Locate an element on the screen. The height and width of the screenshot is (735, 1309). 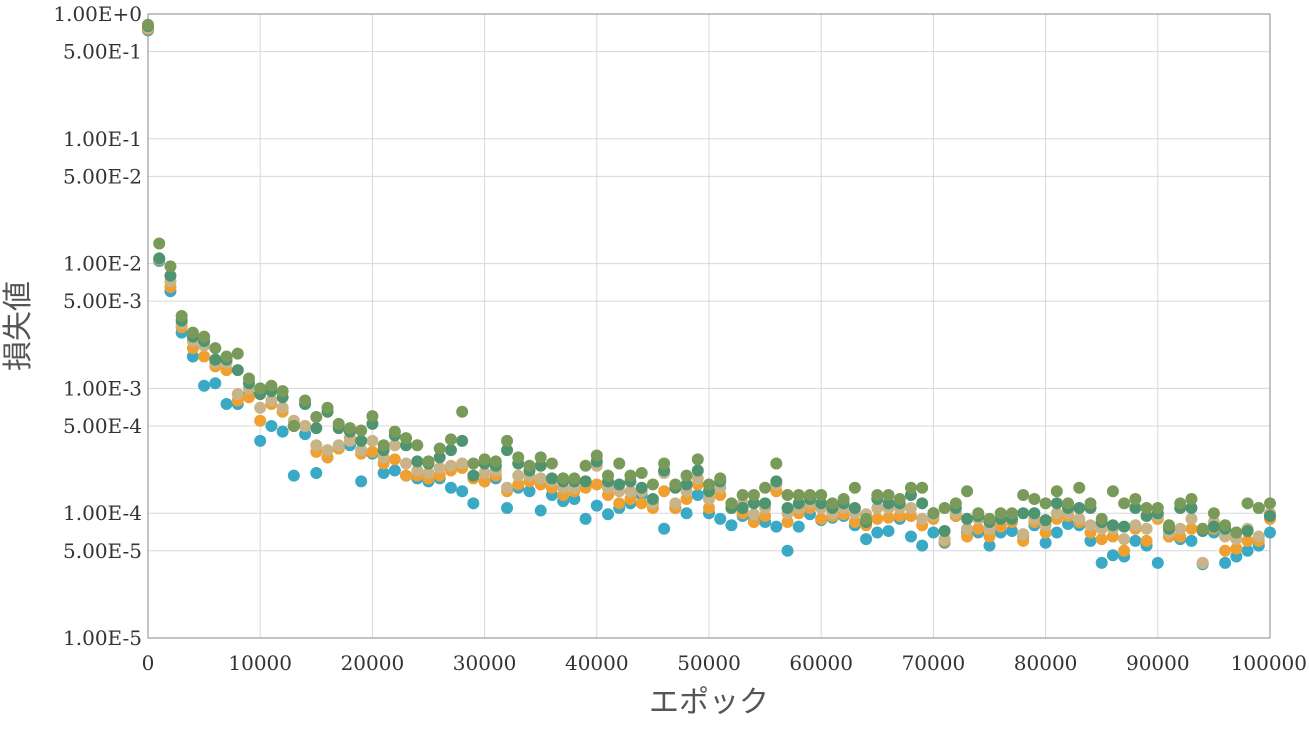
x-tick-label: 80000 is located at coordinates (1046, 663).